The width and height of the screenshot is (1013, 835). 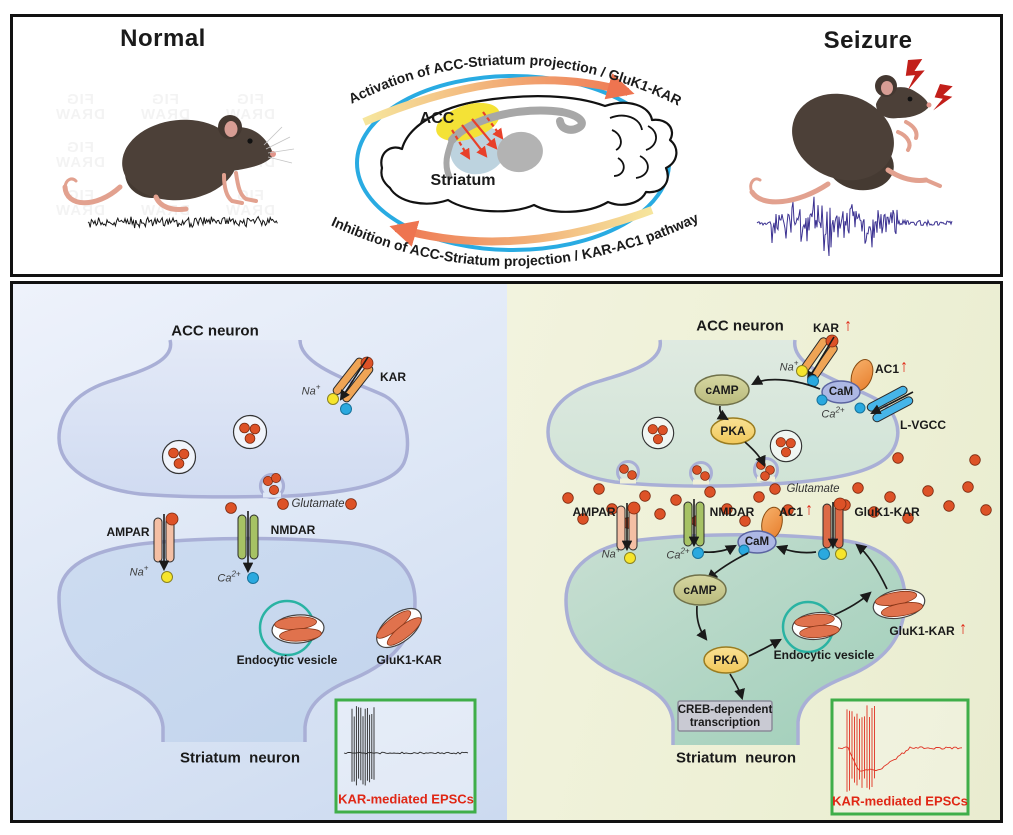 I want to click on lvgcc-label: L-VGCC, so click(x=923, y=425).